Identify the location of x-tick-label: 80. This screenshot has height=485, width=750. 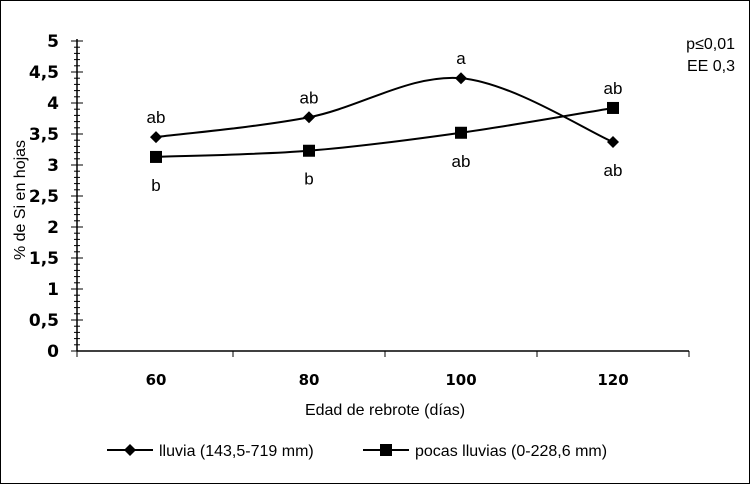
(309, 380).